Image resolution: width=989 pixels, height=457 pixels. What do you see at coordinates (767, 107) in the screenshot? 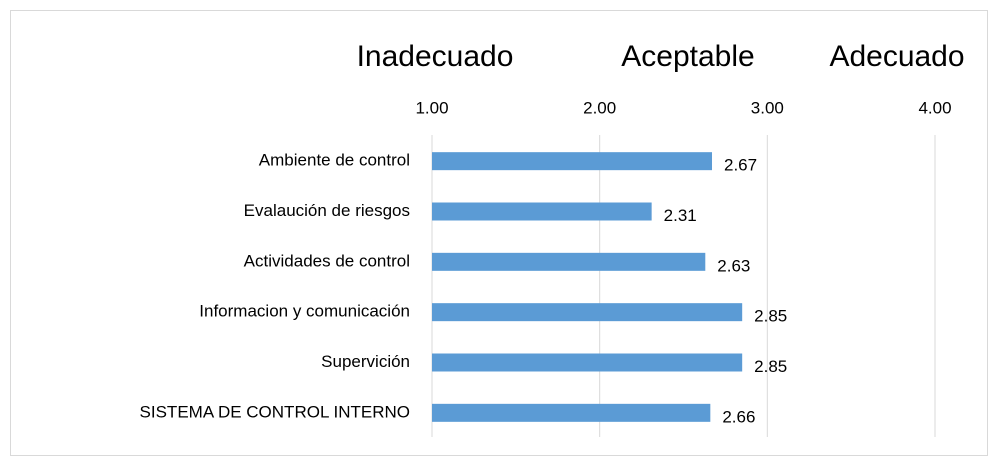
I see `x-tick-label: 3.00` at bounding box center [767, 107].